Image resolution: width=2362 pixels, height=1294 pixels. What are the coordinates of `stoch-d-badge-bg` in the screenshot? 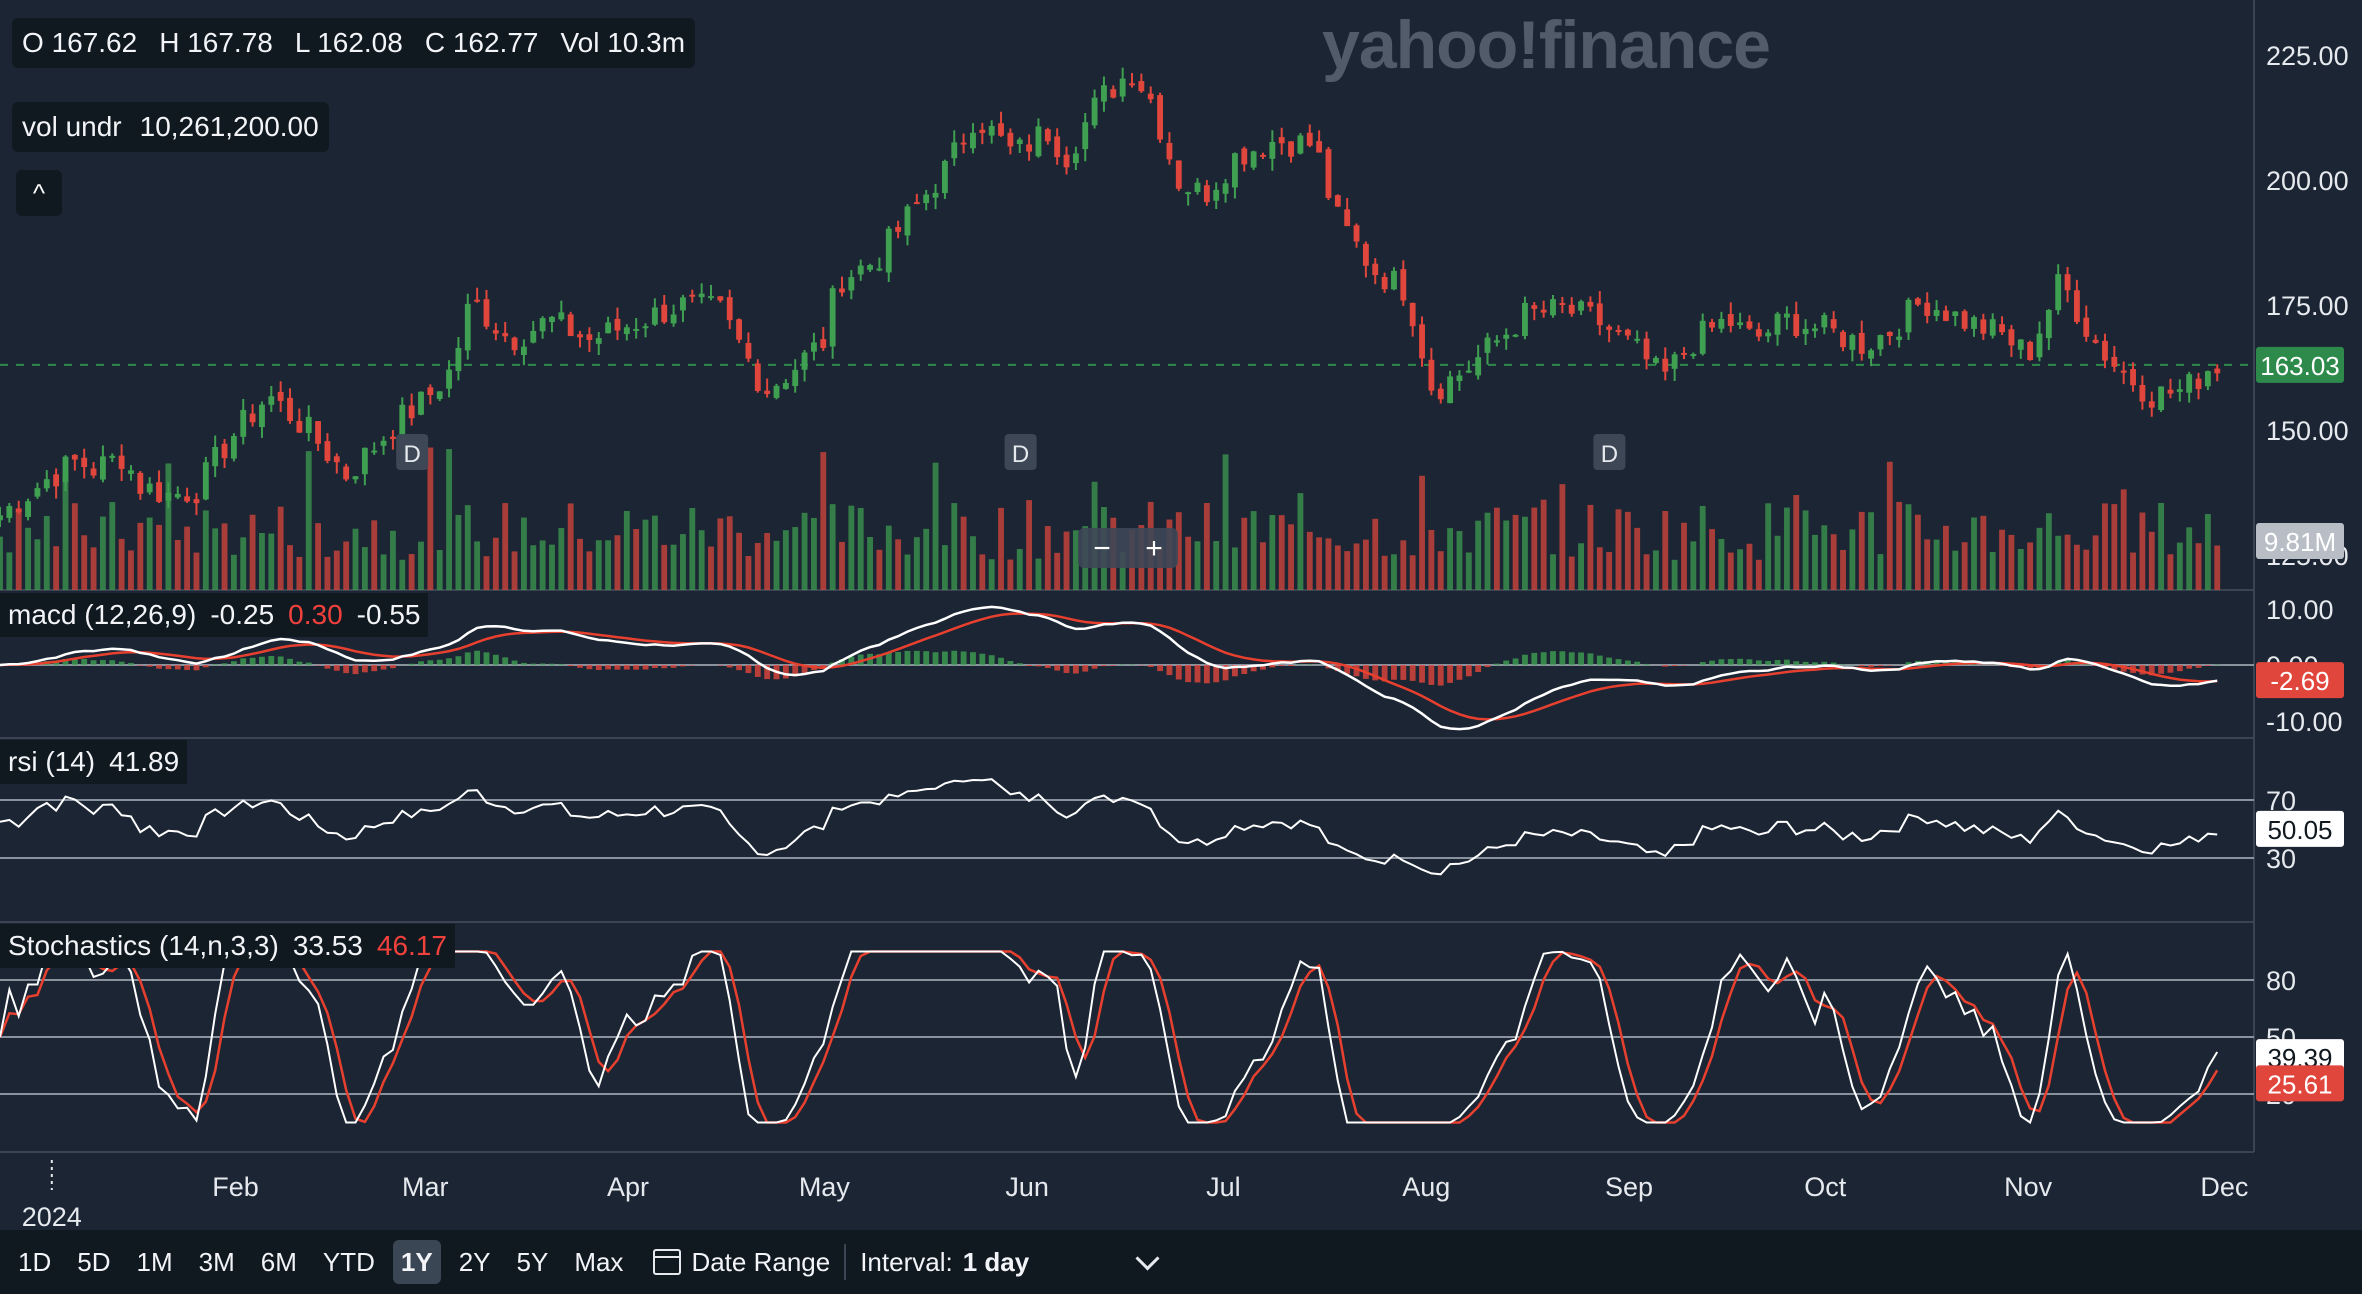 It's located at (2300, 1083).